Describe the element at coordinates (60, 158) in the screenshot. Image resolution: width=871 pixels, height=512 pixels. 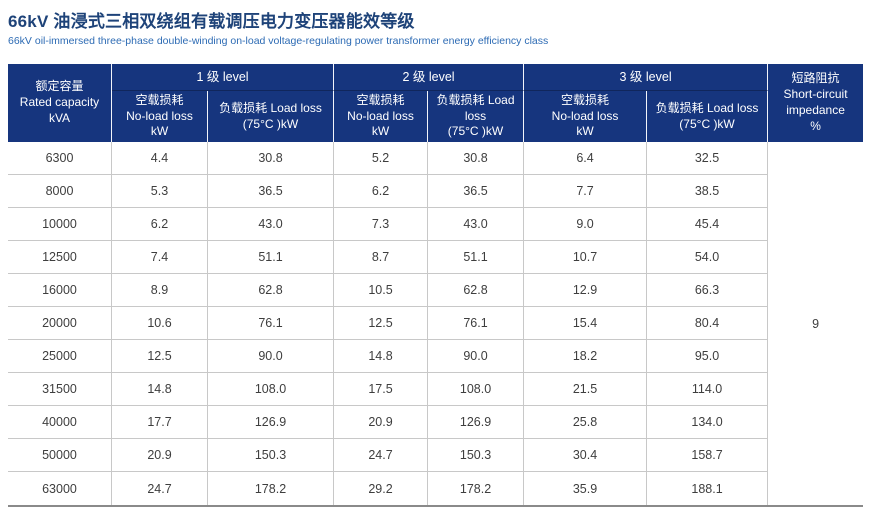
I see `capacity-cell: 6300` at that location.